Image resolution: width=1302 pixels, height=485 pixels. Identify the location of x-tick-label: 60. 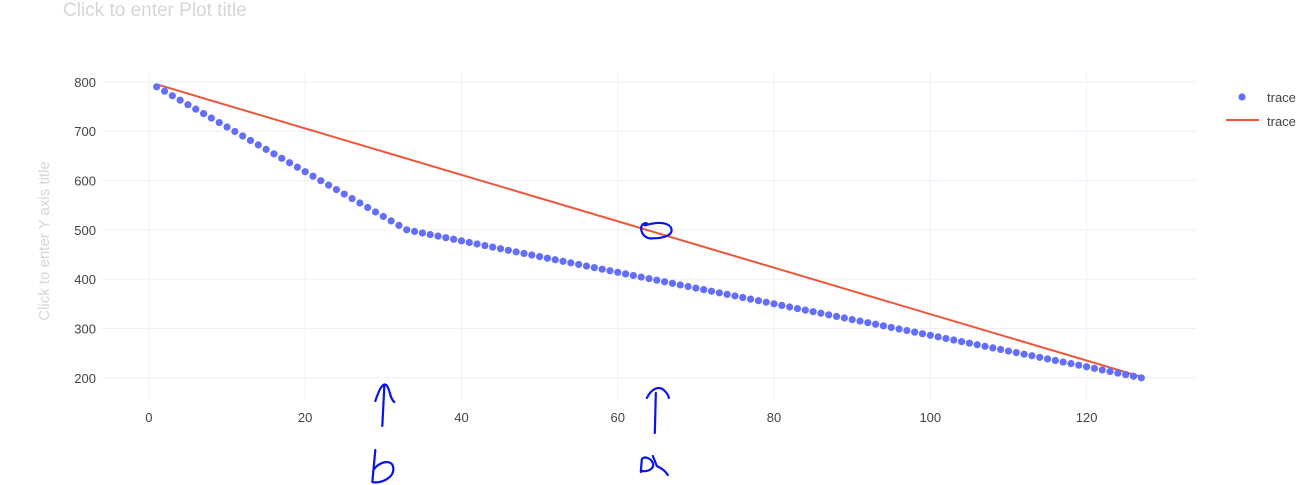
(618, 417).